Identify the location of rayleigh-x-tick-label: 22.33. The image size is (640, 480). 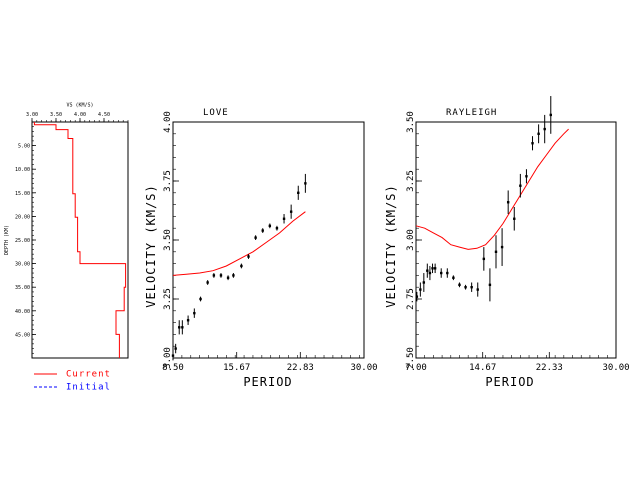
(549, 368).